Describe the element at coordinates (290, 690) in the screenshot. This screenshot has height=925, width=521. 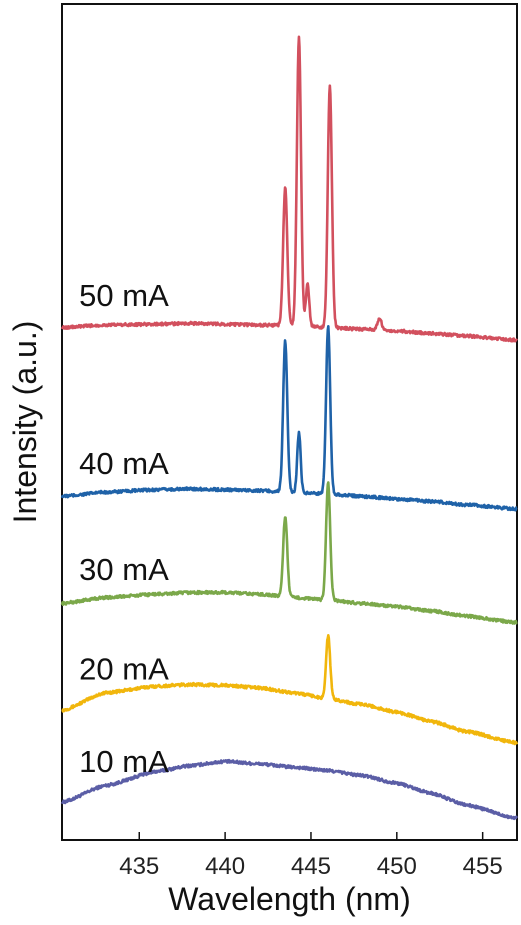
I see `series-line-20-ma` at that location.